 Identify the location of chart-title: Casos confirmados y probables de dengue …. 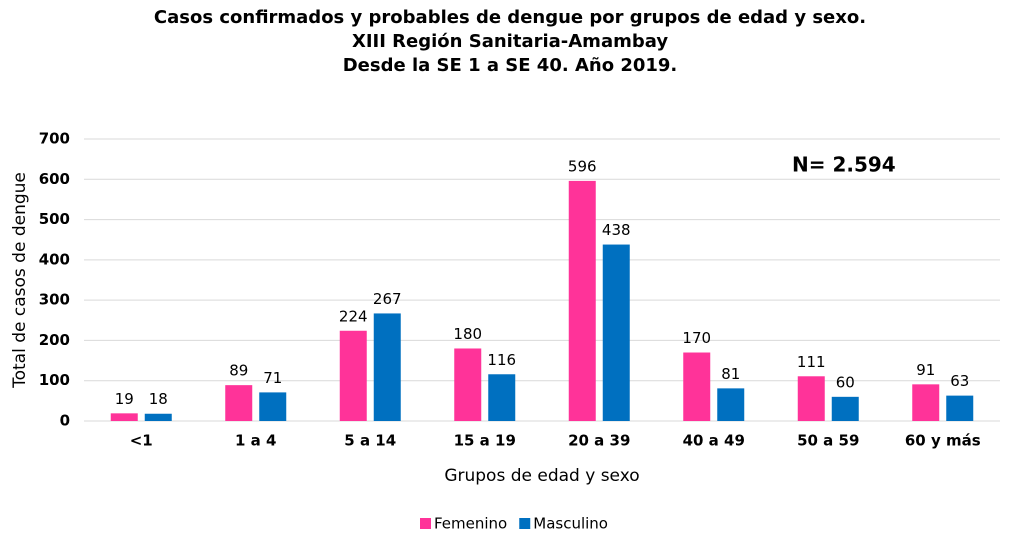
(510, 17).